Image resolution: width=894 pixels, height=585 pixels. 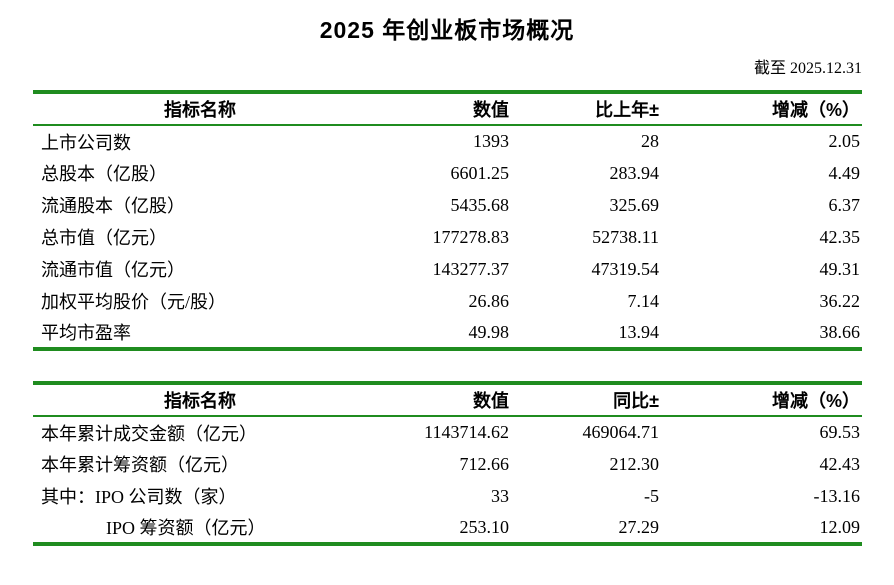 I want to click on indicator-value: 212.30, so click(x=634, y=463).